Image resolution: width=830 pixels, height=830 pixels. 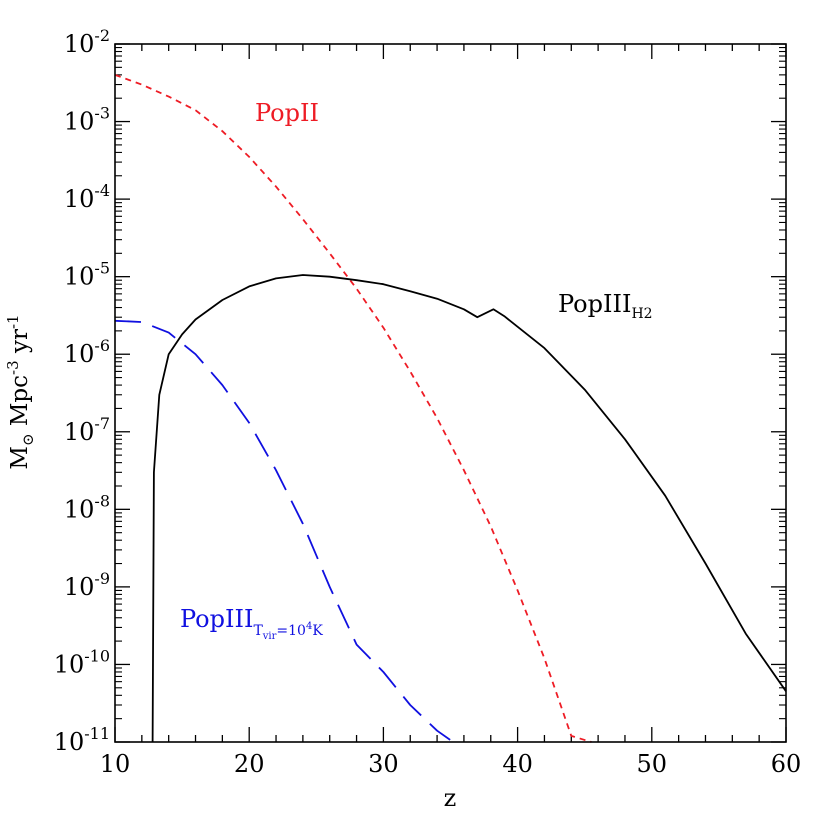 I want to click on y-tick-label: 10⁻³, so click(x=87, y=120).